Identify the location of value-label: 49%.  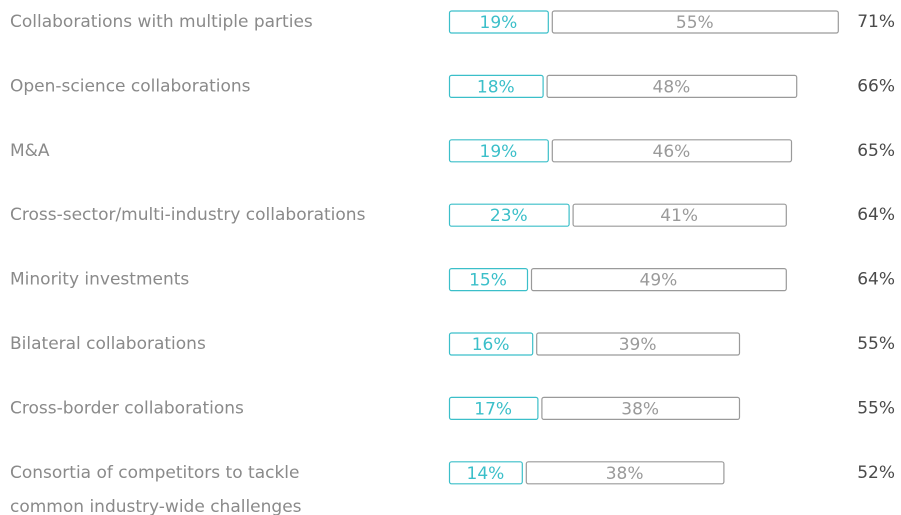
(659, 281).